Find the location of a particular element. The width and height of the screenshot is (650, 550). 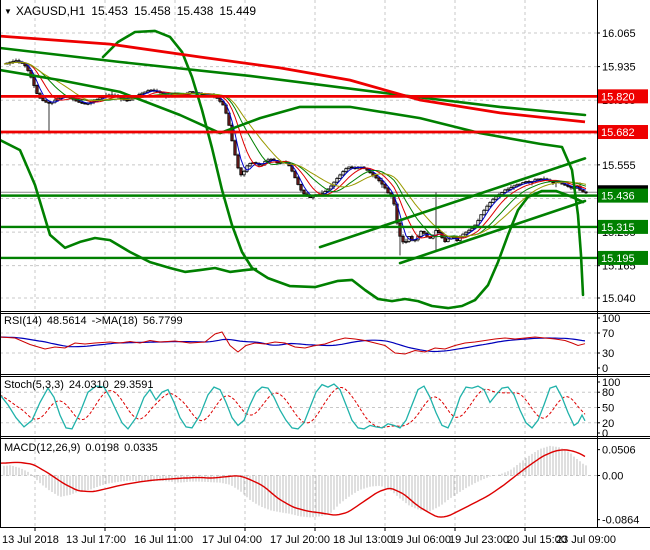

macd-histogram is located at coordinates (295, 481).